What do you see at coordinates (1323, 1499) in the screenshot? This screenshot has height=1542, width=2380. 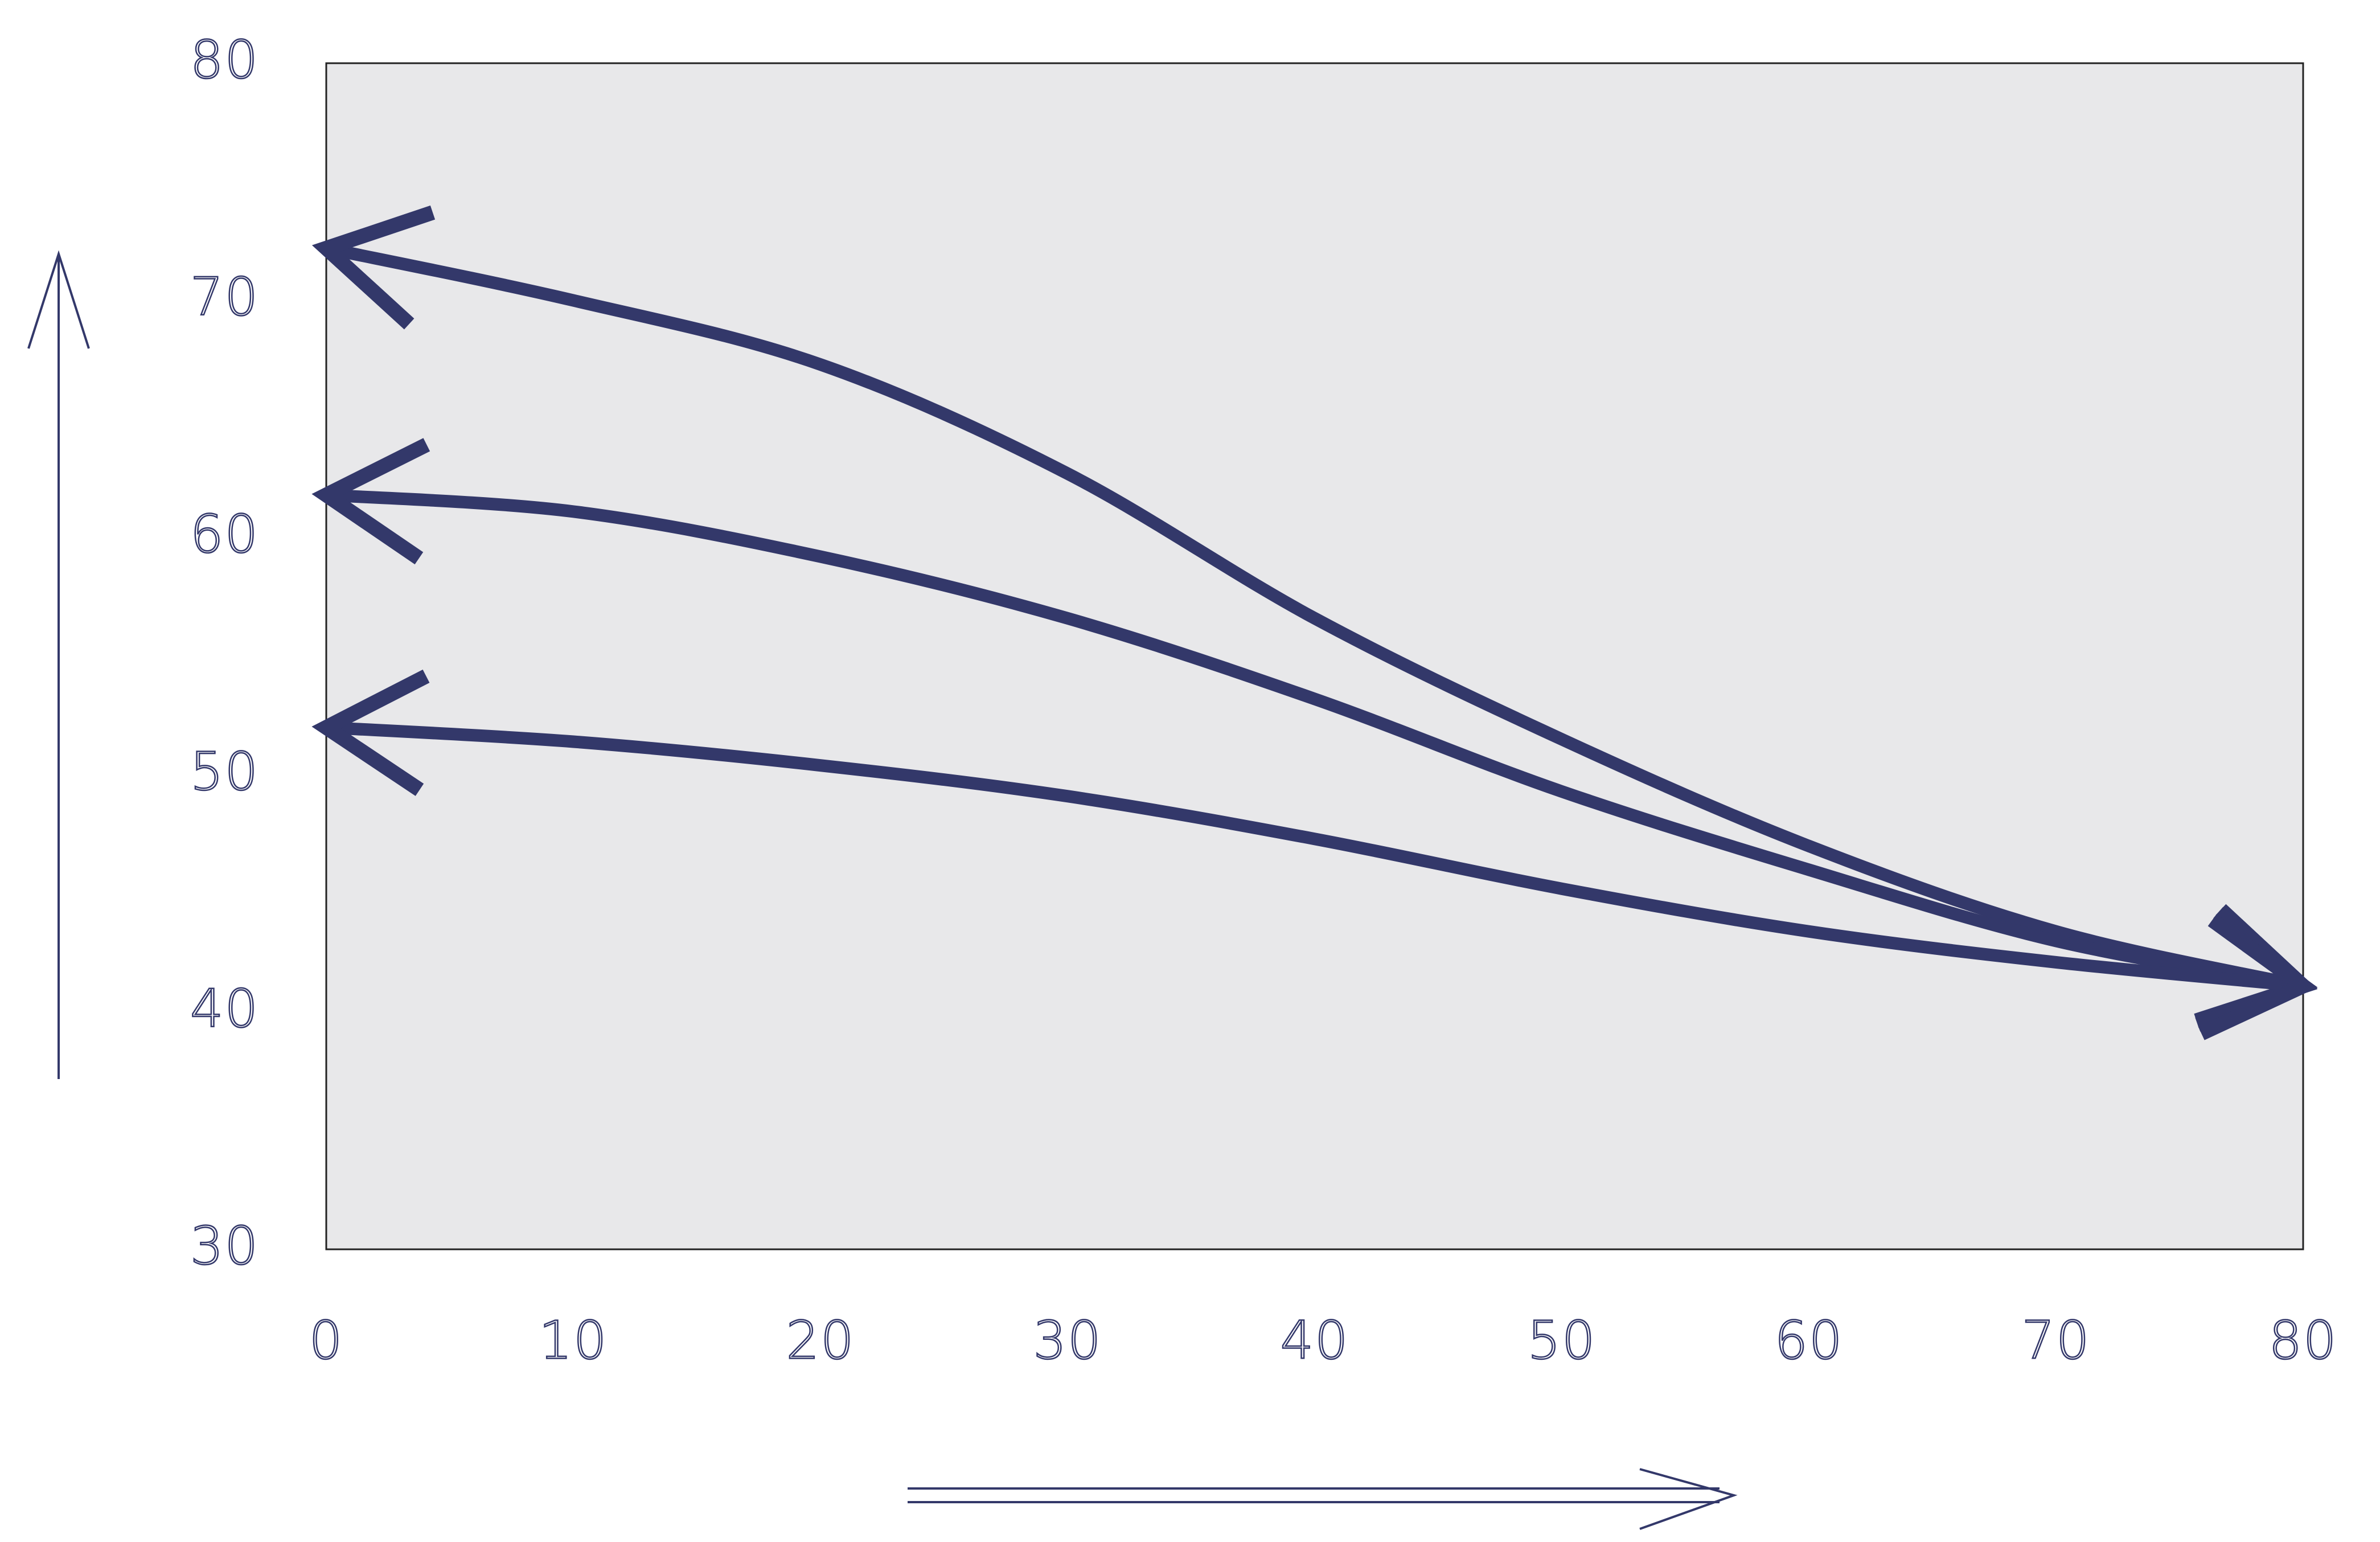 I see `x-axis-arrow` at bounding box center [1323, 1499].